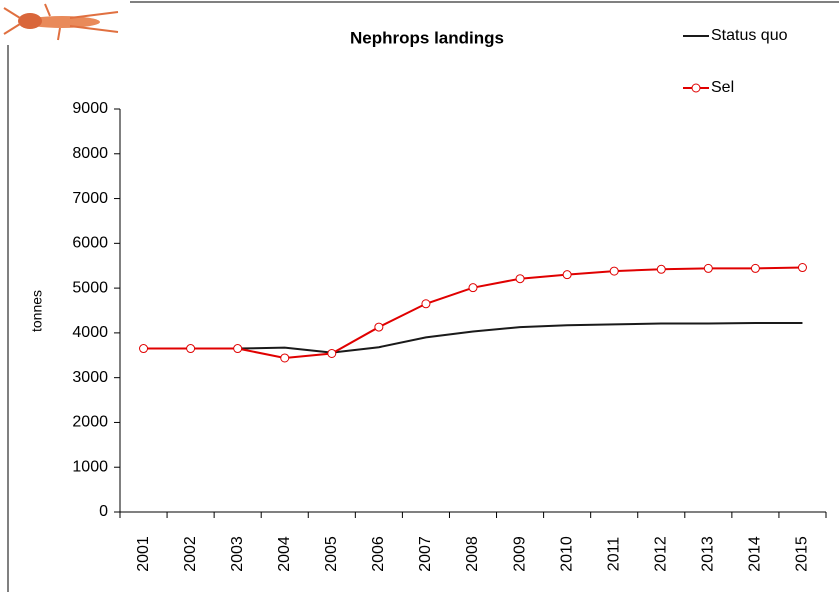 Image resolution: width=839 pixels, height=596 pixels. What do you see at coordinates (749, 35) in the screenshot?
I see `legend-label: Status quo` at bounding box center [749, 35].